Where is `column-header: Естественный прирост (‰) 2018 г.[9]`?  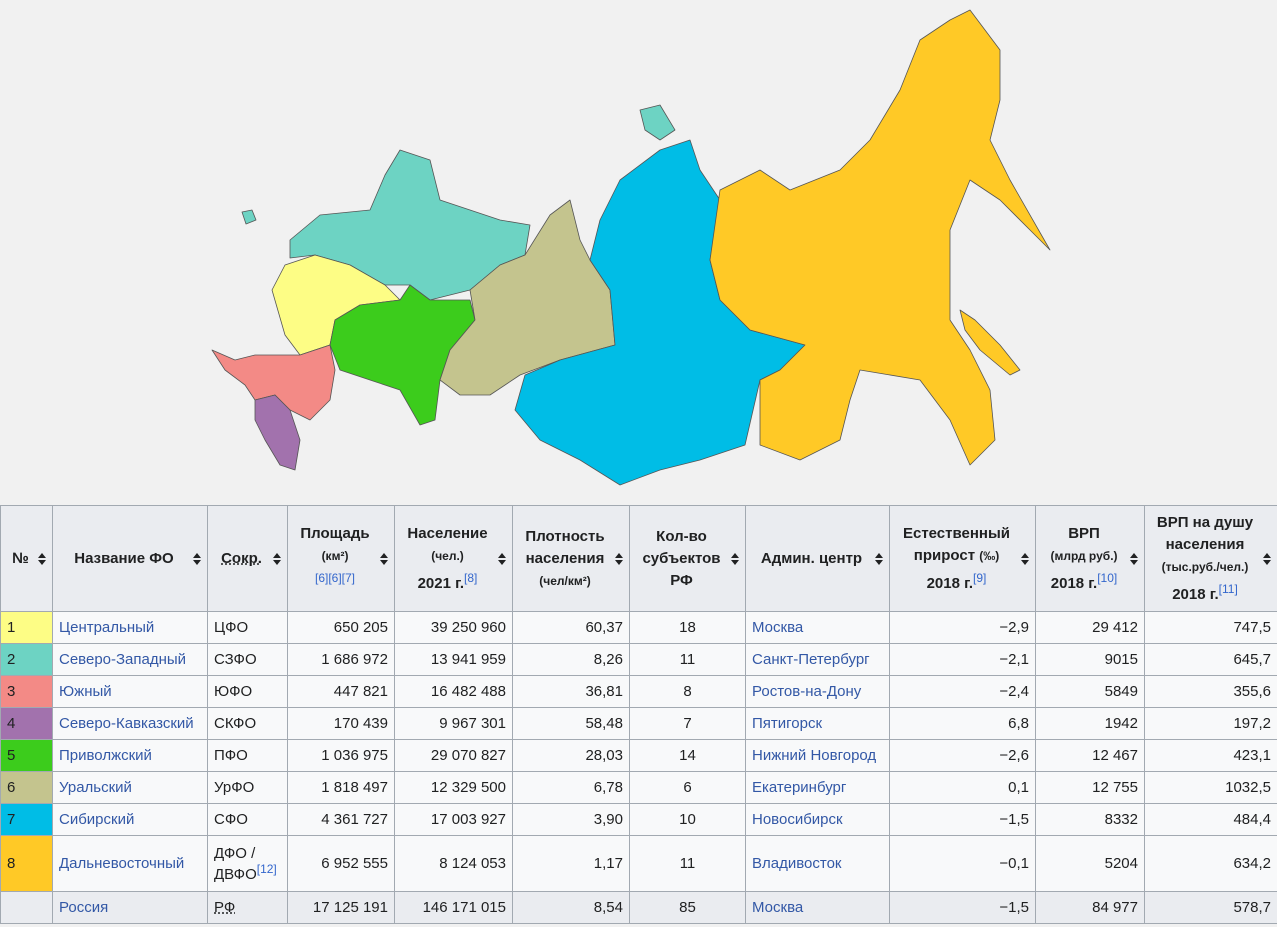
column-header: Естественный прирост (‰) 2018 г.[9] is located at coordinates (962, 558).